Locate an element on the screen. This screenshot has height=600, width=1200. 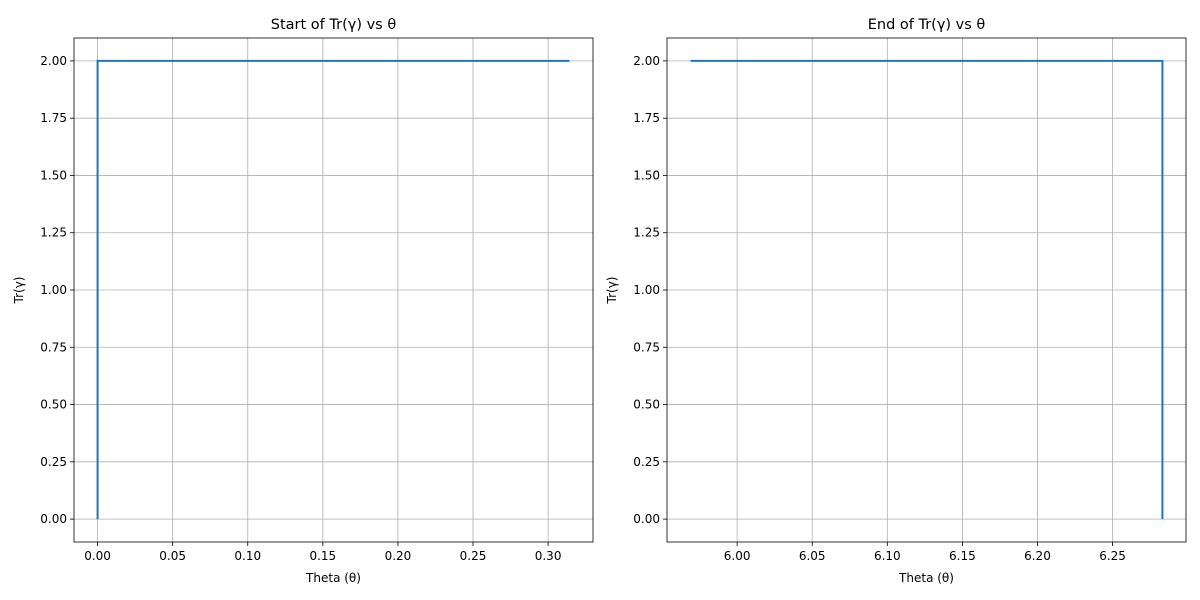
x-tick-label: 0.25 is located at coordinates (473, 556).